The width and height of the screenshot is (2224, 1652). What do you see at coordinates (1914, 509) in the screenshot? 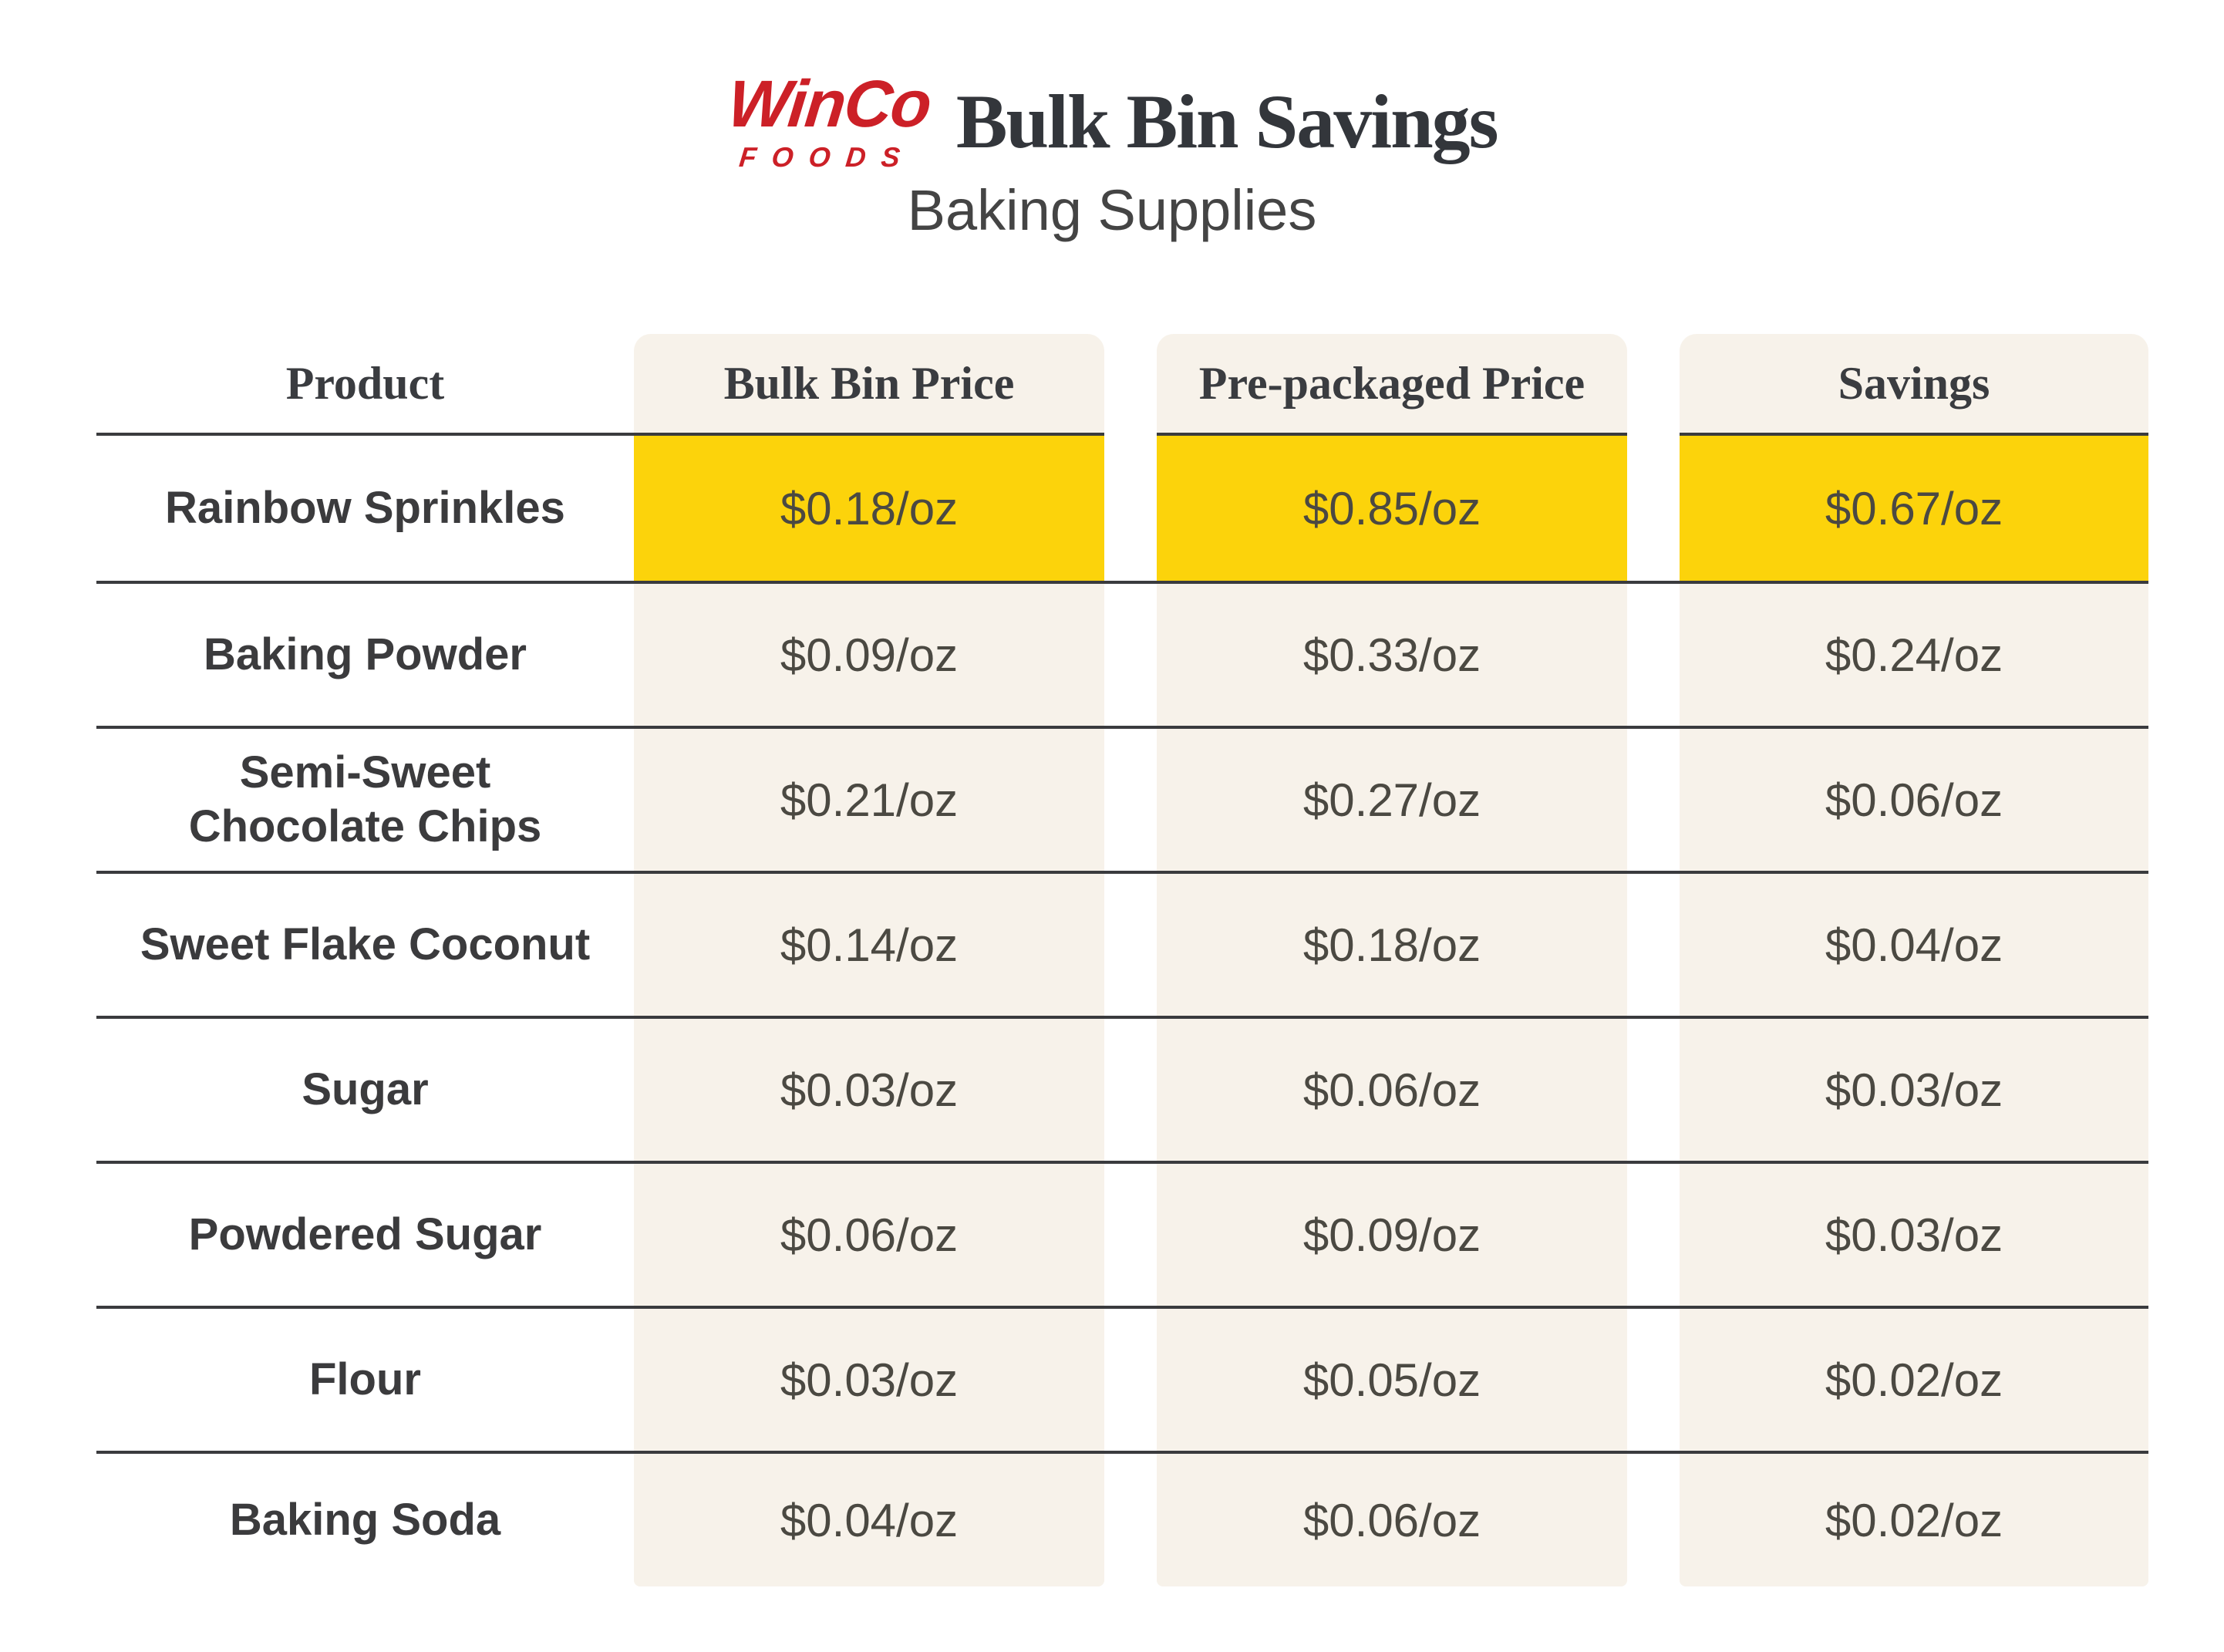
I see `savings-cell: $0.67/oz` at bounding box center [1914, 509].